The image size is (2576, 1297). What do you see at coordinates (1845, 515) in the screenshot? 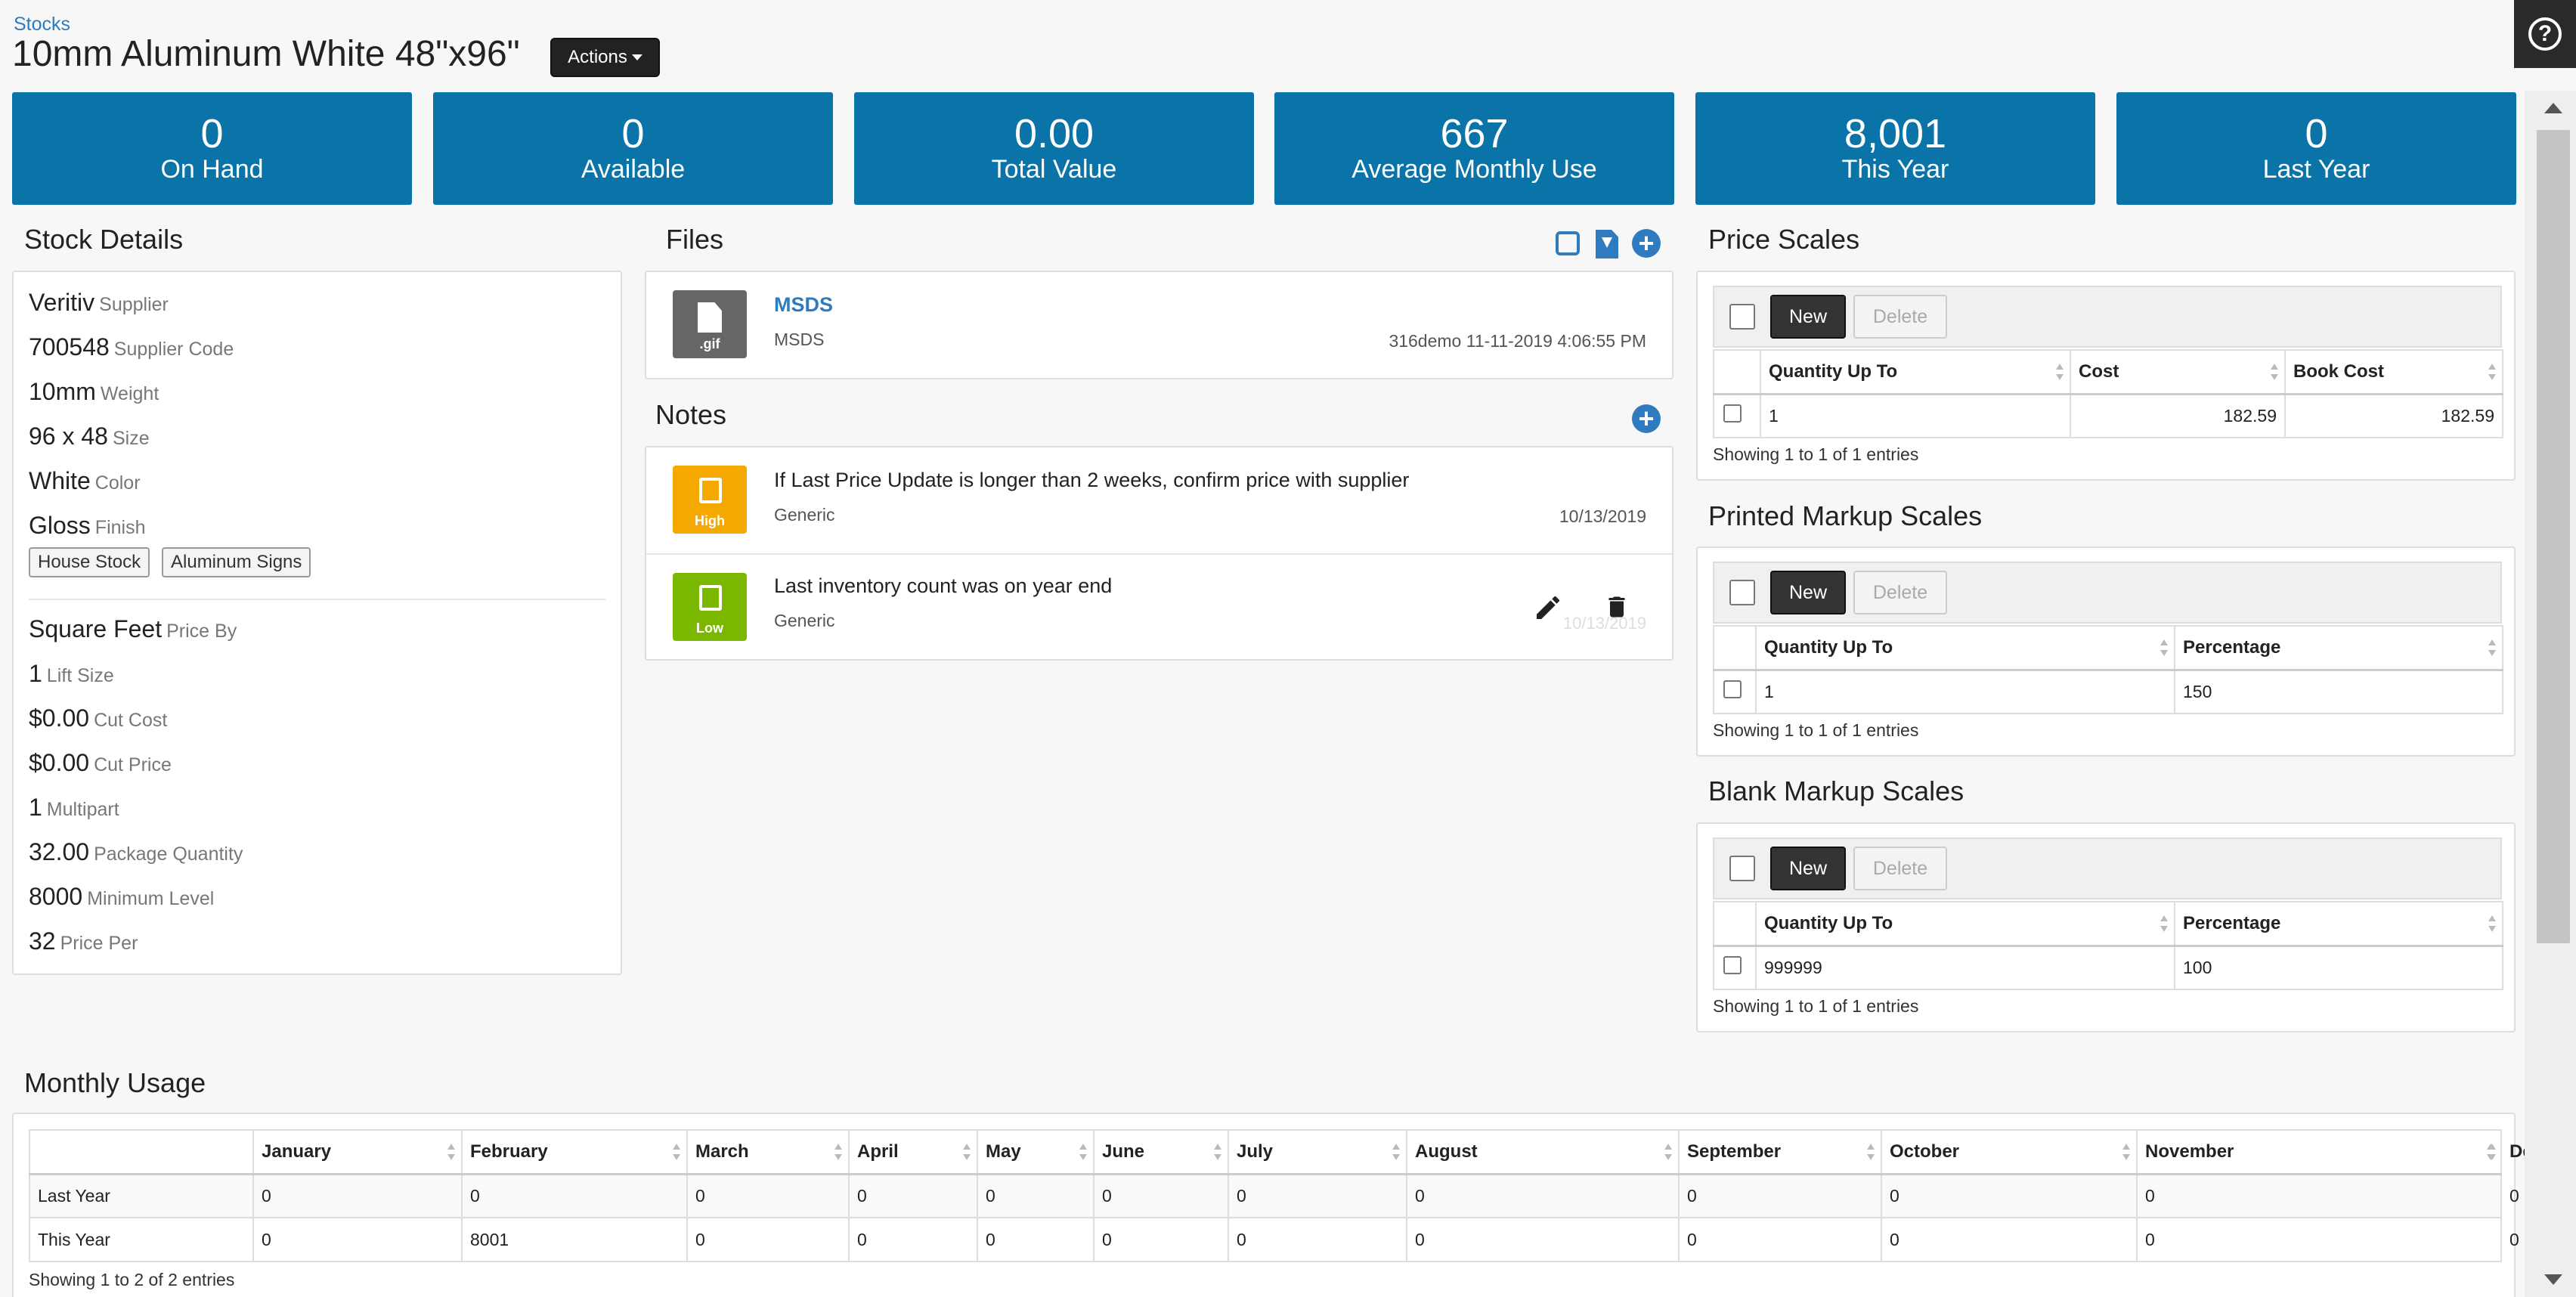
I see `printed-markup-title: Printed Markup Scales` at bounding box center [1845, 515].